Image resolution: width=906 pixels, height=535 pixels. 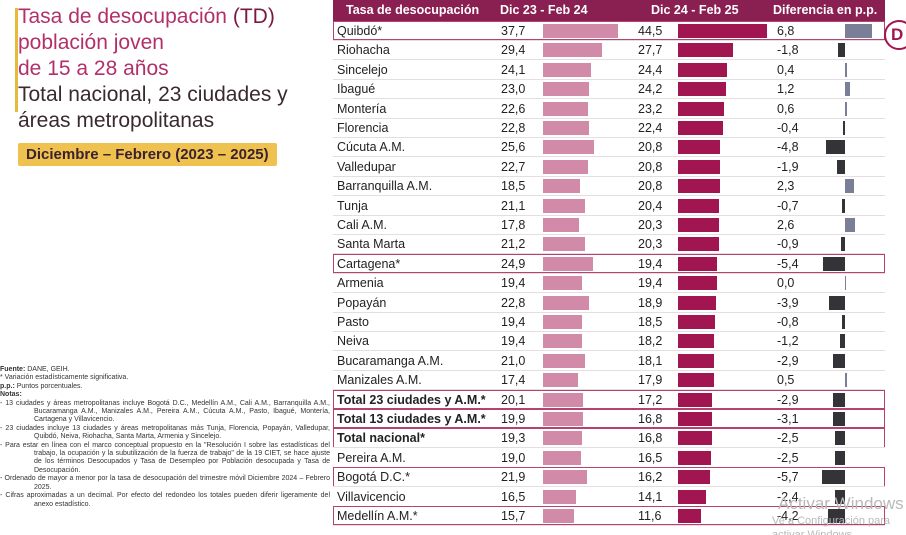 I want to click on source-text: DANE, GEIH., so click(x=48, y=369).